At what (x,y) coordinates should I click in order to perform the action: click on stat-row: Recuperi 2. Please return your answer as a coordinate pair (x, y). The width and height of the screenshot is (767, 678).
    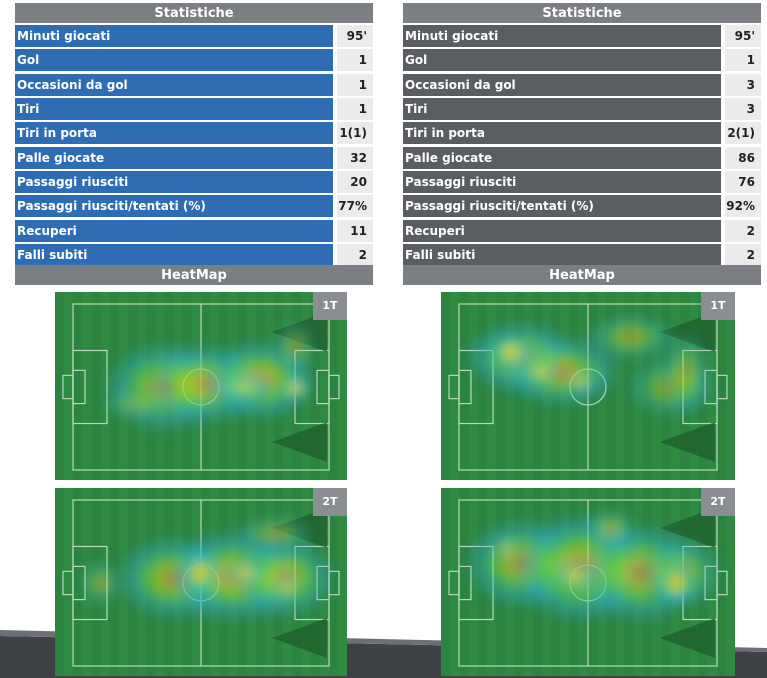
    Looking at the image, I should click on (582, 230).